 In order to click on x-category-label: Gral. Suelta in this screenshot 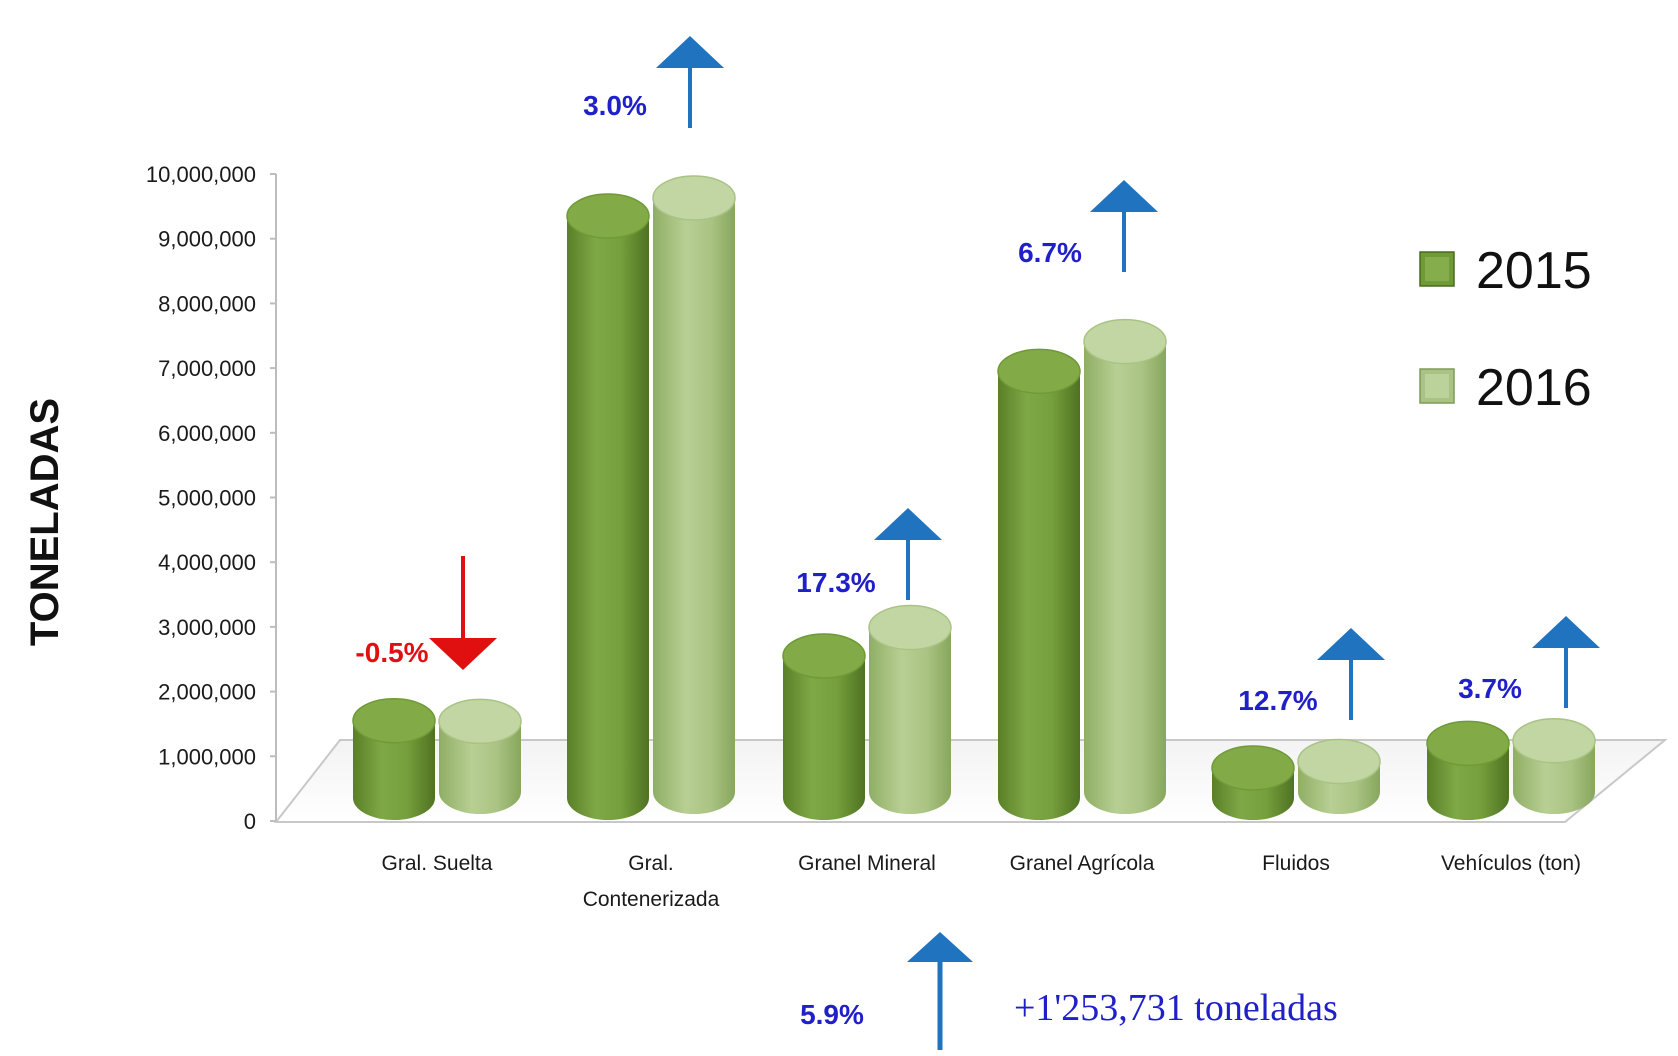, I will do `click(437, 863)`.